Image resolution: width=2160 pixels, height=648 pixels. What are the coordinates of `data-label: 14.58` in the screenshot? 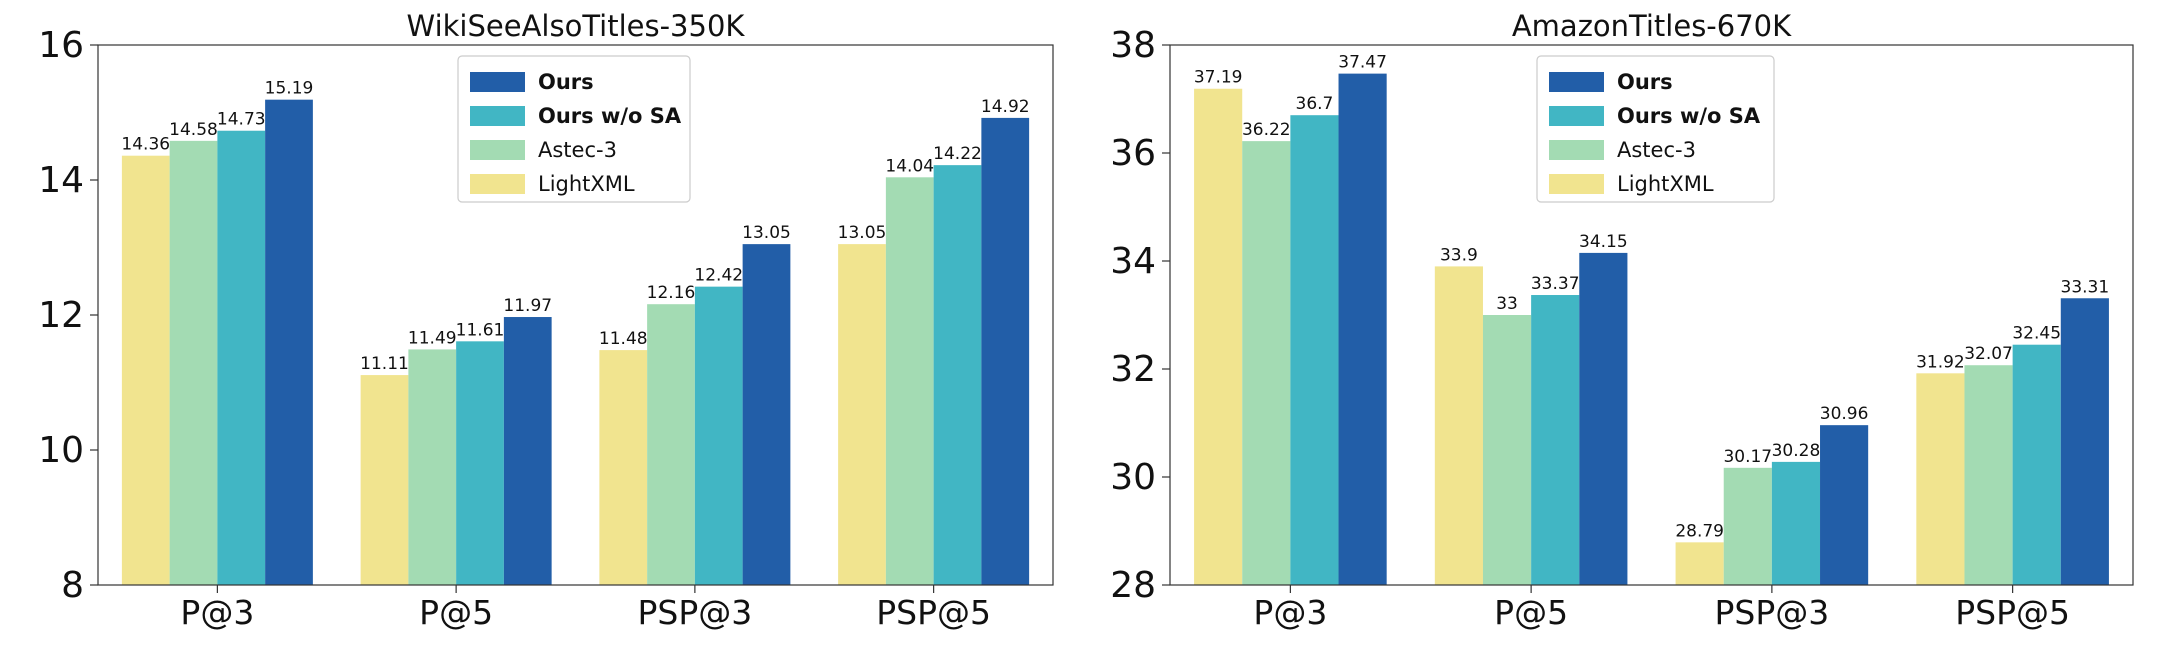 It's located at (193, 130).